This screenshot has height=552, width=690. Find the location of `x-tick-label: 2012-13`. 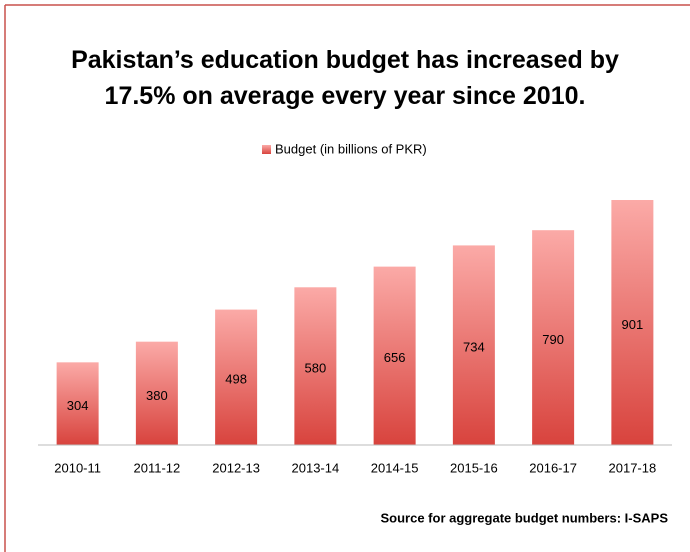

x-tick-label: 2012-13 is located at coordinates (236, 467).